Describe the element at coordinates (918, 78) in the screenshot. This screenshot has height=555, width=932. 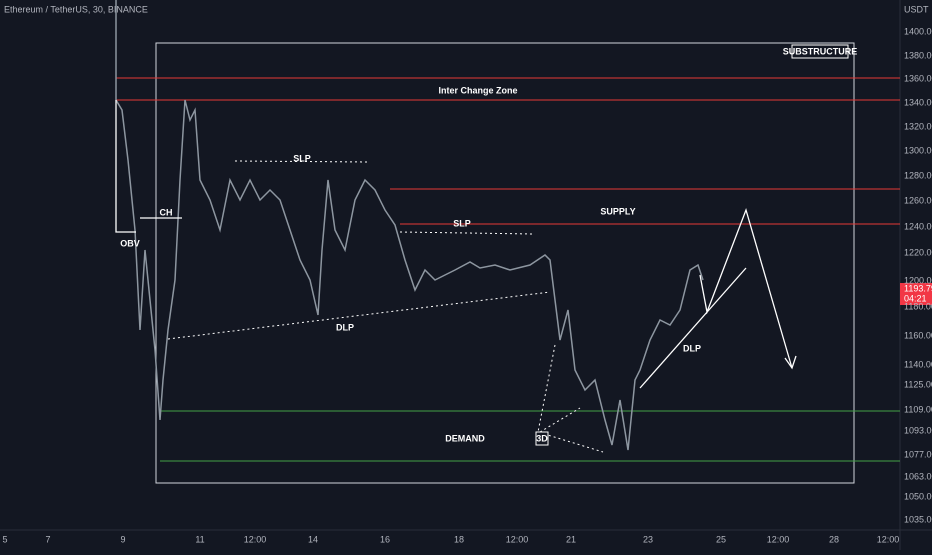
I see `price-tick-label: 1360.00` at that location.